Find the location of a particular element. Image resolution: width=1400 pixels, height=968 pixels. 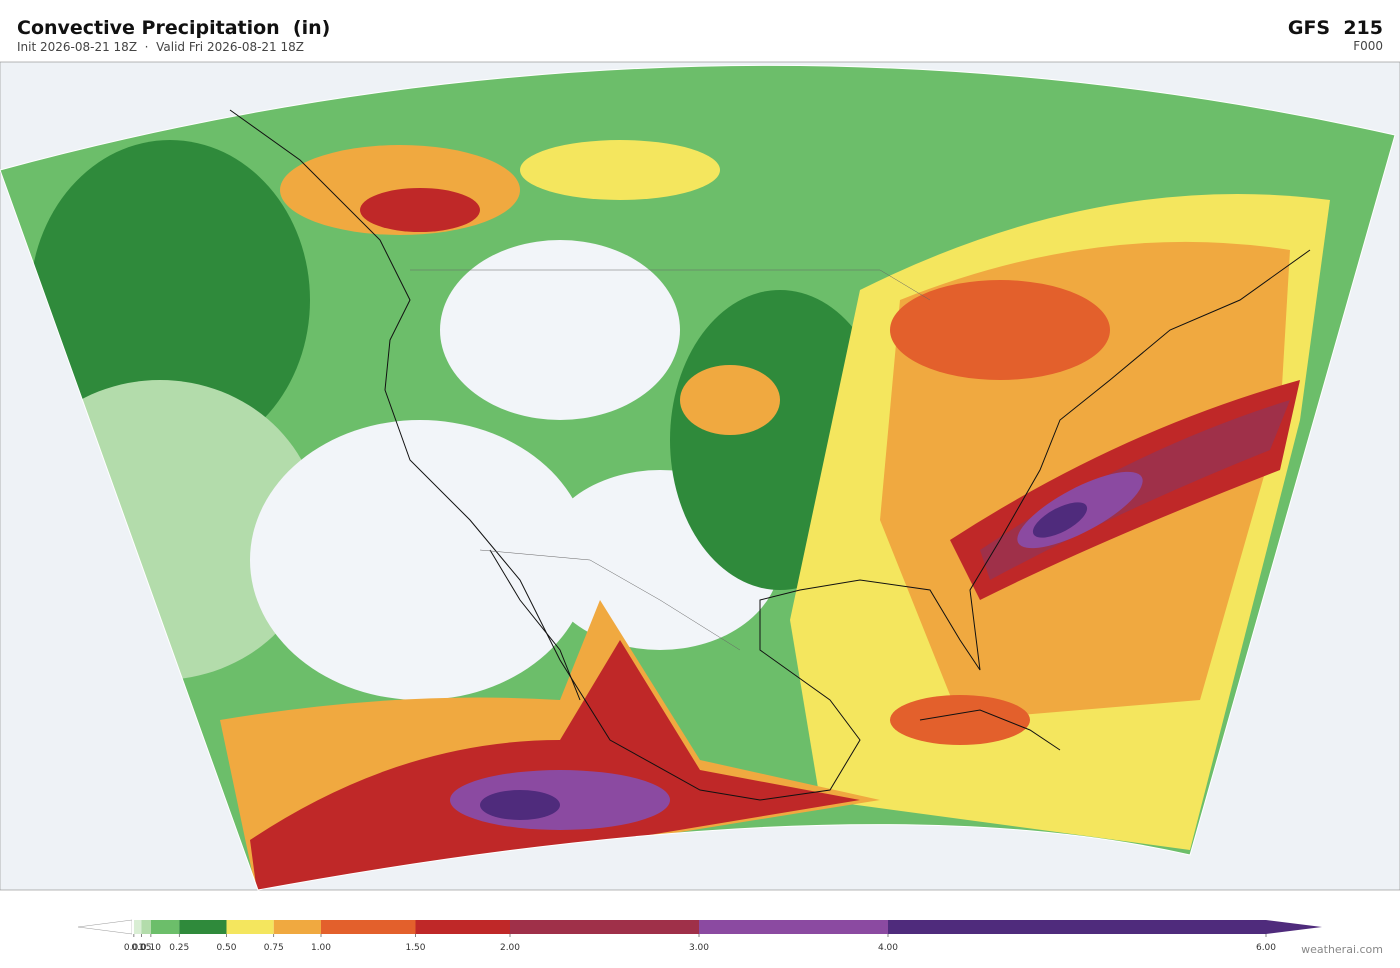

colorbar-tick-label: 0.25 is located at coordinates (179, 948).